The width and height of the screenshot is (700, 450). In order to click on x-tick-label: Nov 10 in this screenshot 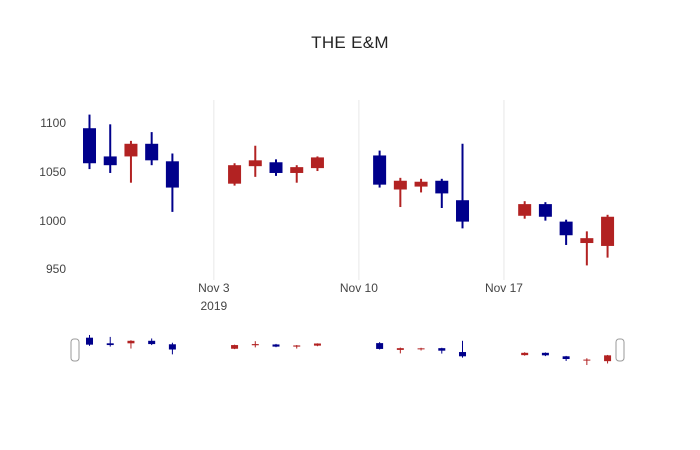, I will do `click(358, 288)`.